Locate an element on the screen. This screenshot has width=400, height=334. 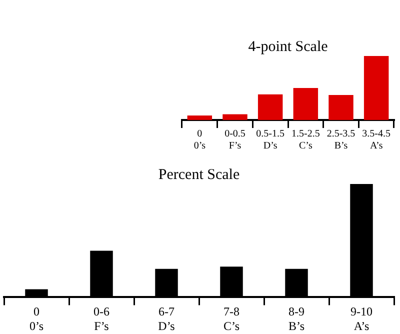
x-tick-label: 7-8 C’s is located at coordinates (231, 318).